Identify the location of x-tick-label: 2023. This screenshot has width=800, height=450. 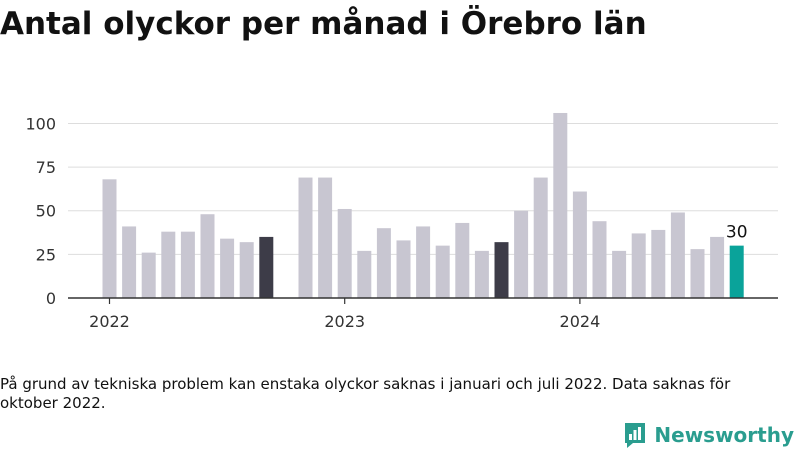
(344, 321).